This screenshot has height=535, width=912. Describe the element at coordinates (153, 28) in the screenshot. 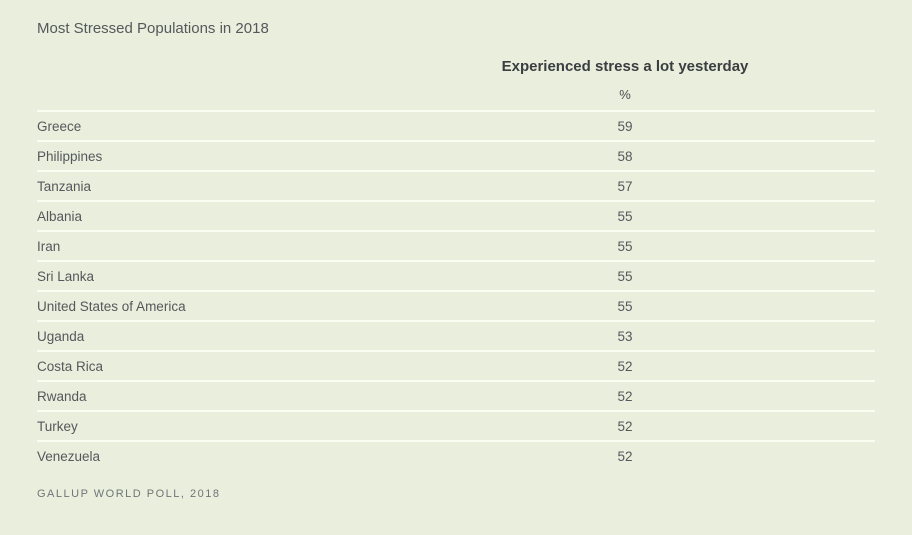

I see `page-title: Most Stressed Populations in 2018` at that location.